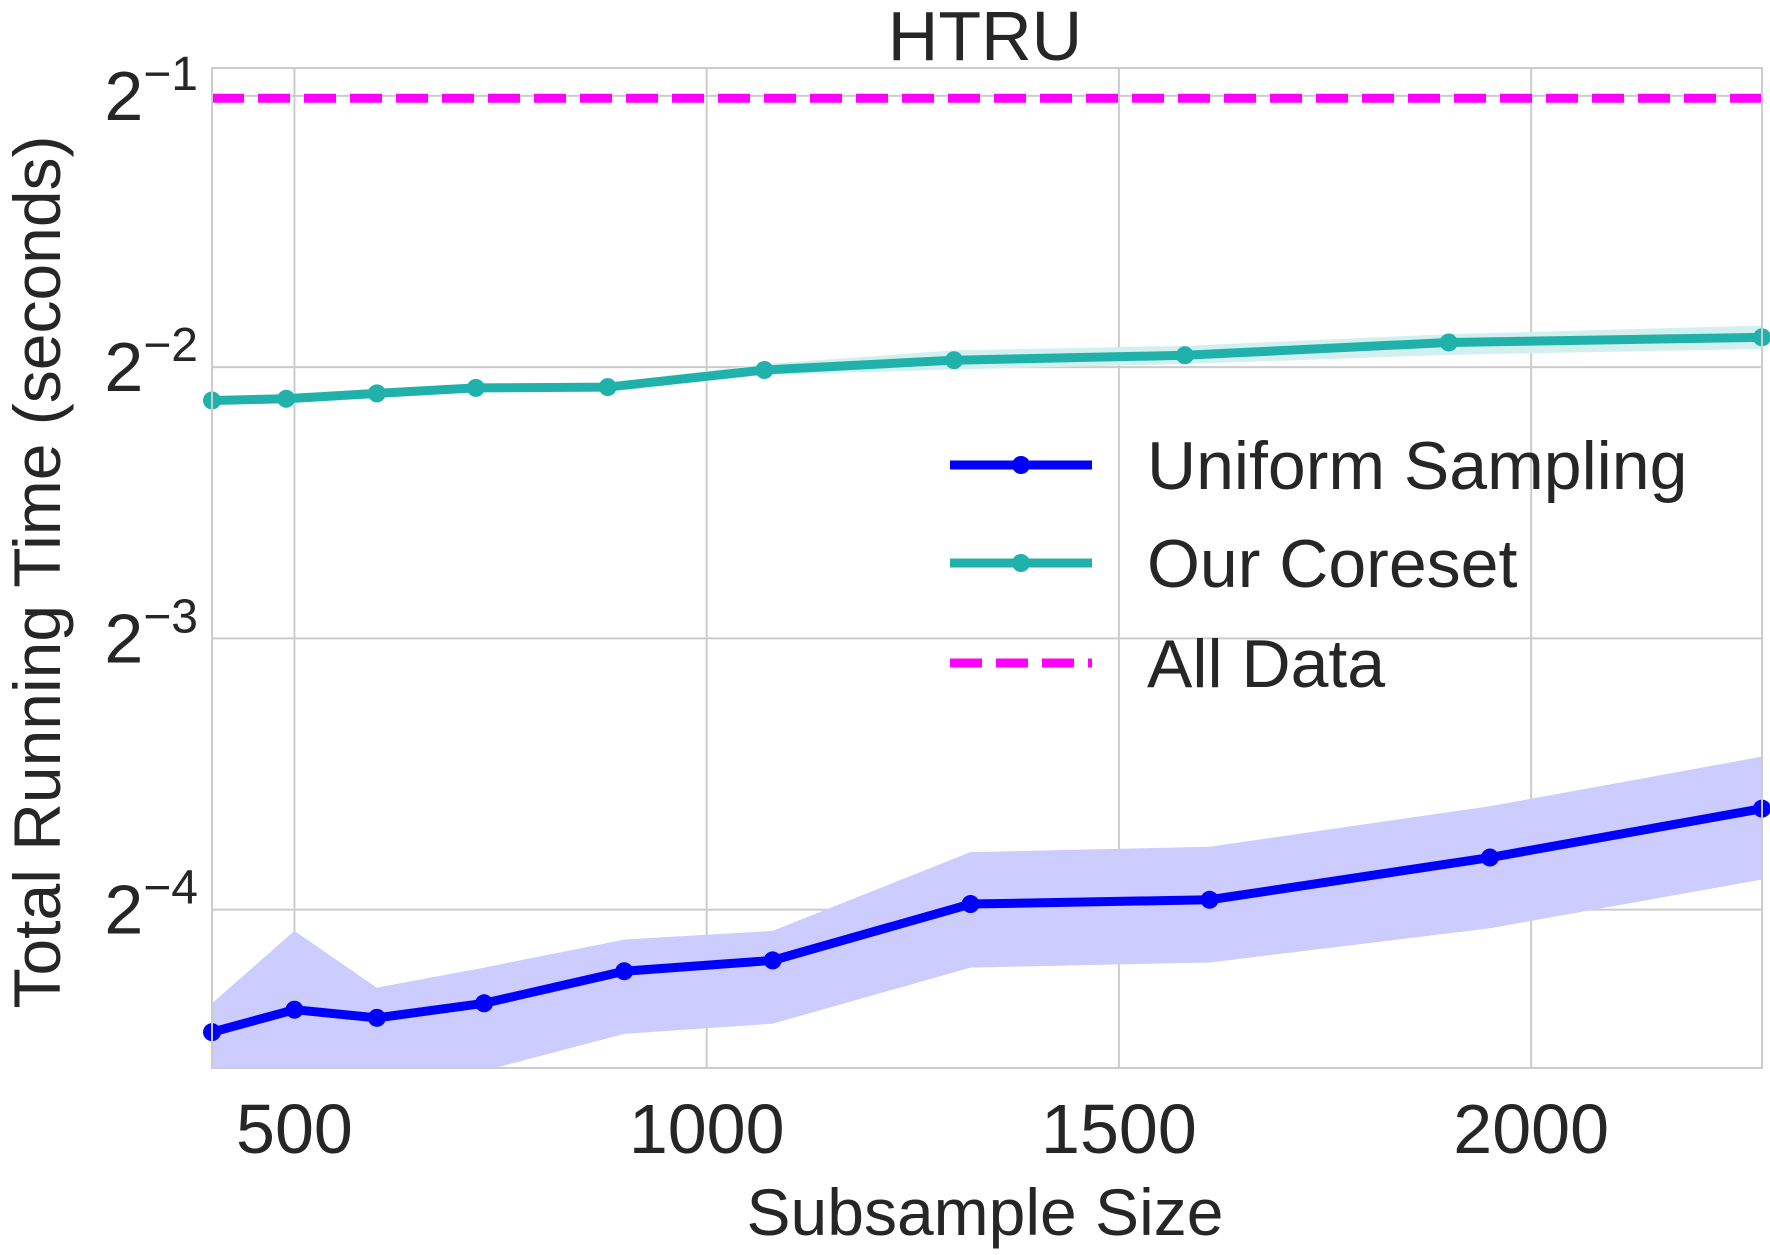 Image resolution: width=1770 pixels, height=1255 pixels. I want to click on y-tick-base-2: 2, so click(123, 367).